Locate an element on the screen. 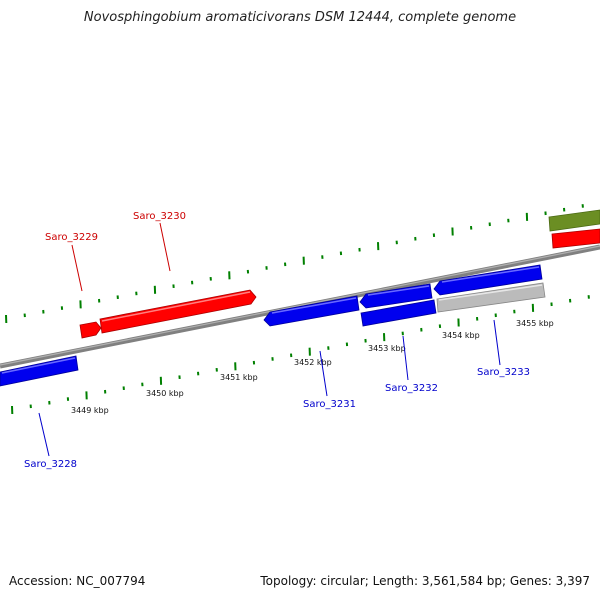  kbp-label-3454: 3454 kbp is located at coordinates (461, 335).